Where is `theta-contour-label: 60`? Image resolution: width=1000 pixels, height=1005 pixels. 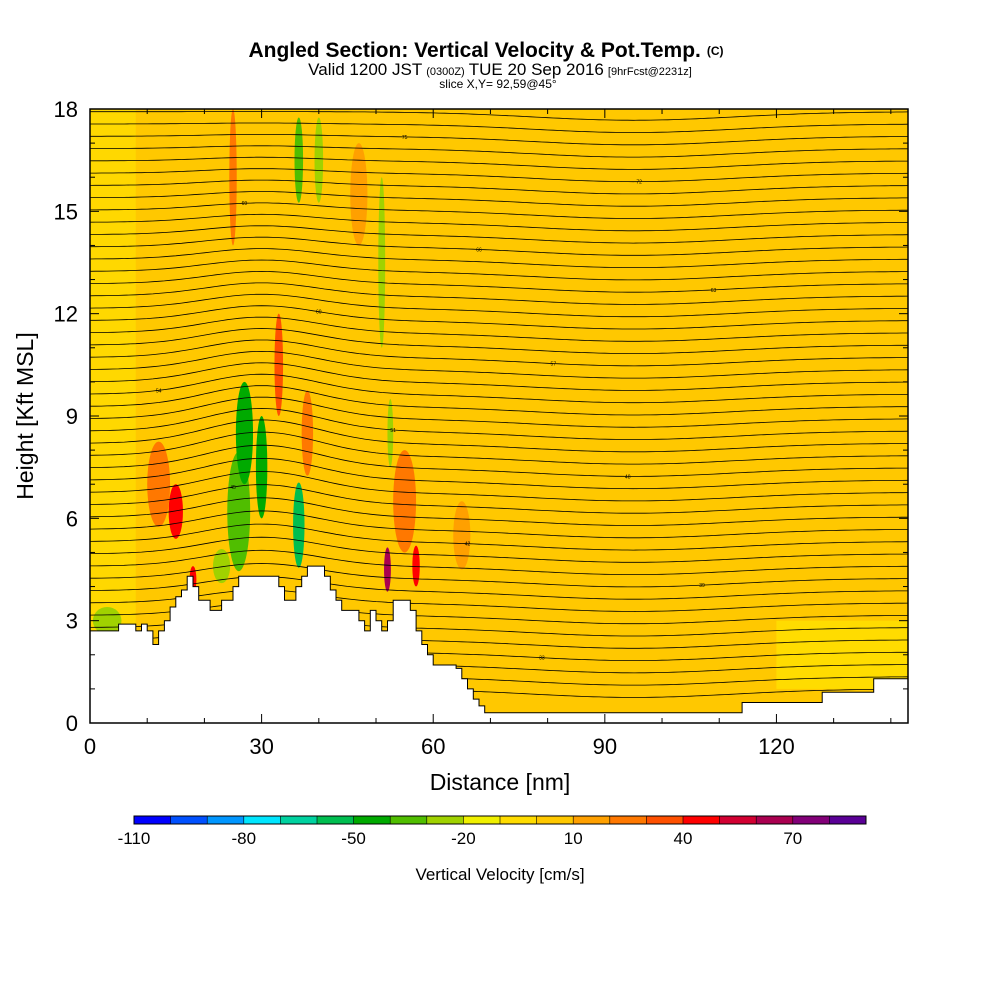 theta-contour-label: 60 is located at coordinates (319, 313).